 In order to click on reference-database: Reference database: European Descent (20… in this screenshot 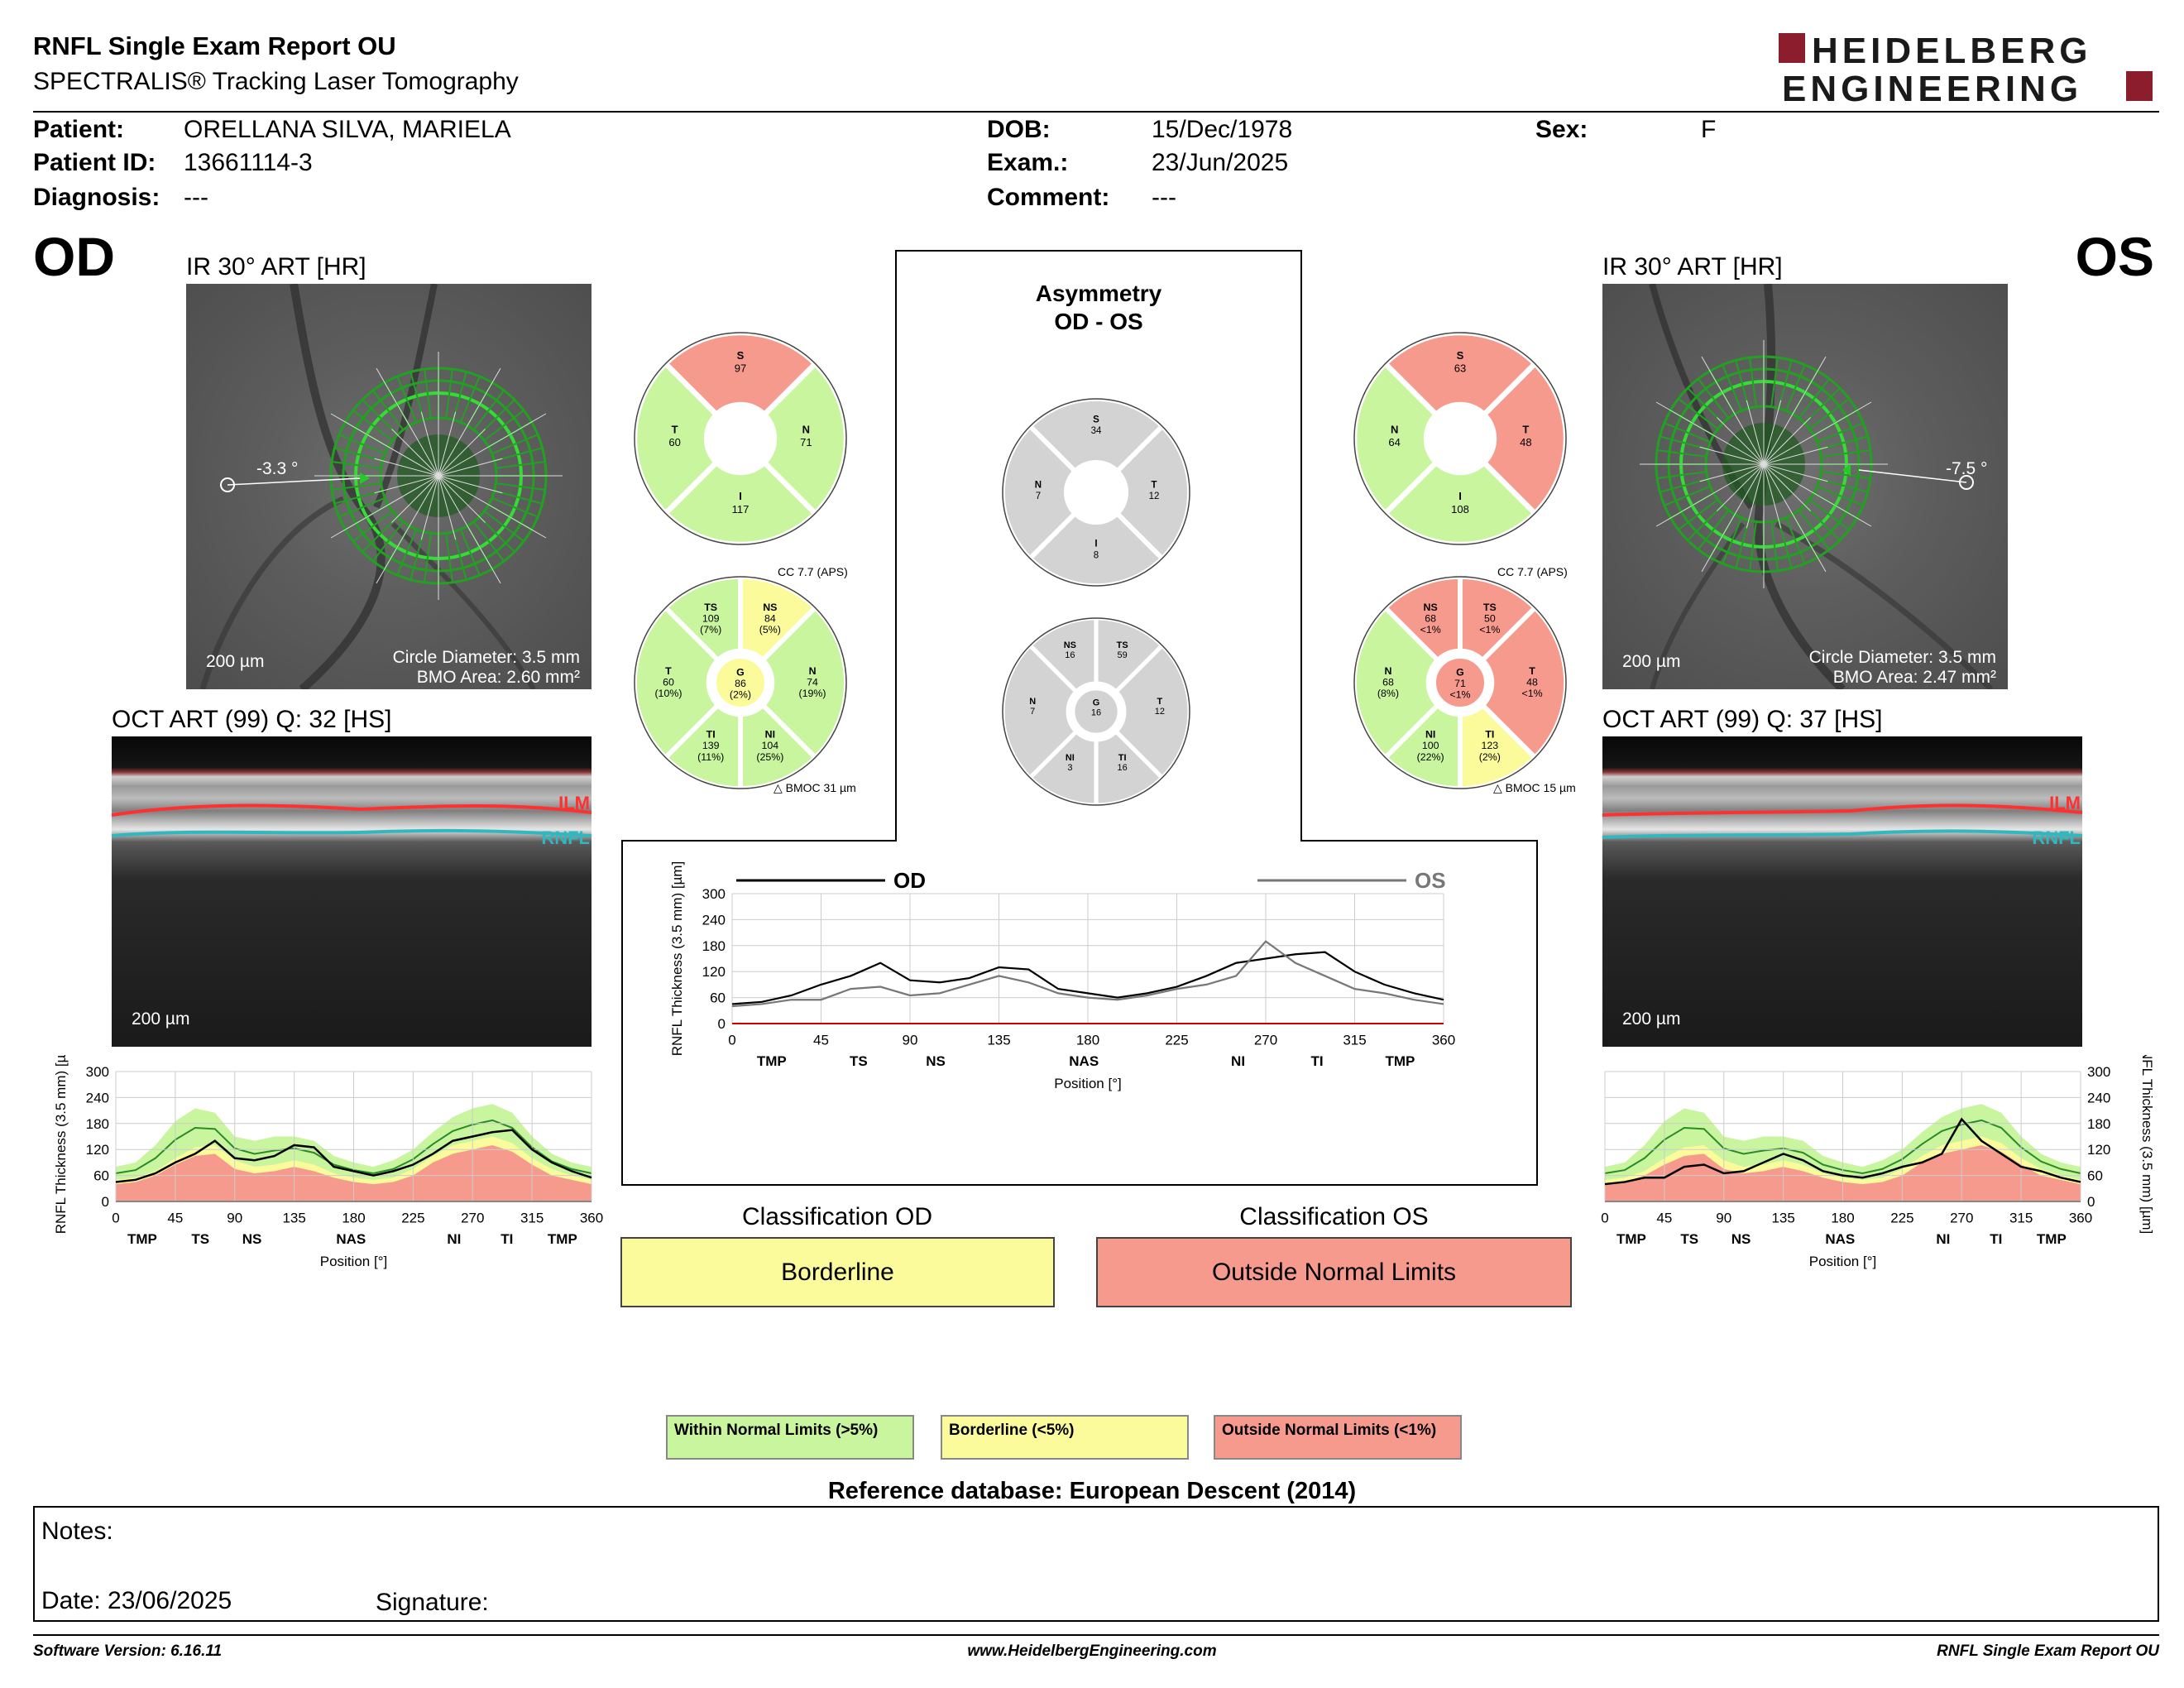, I will do `click(1092, 1491)`.